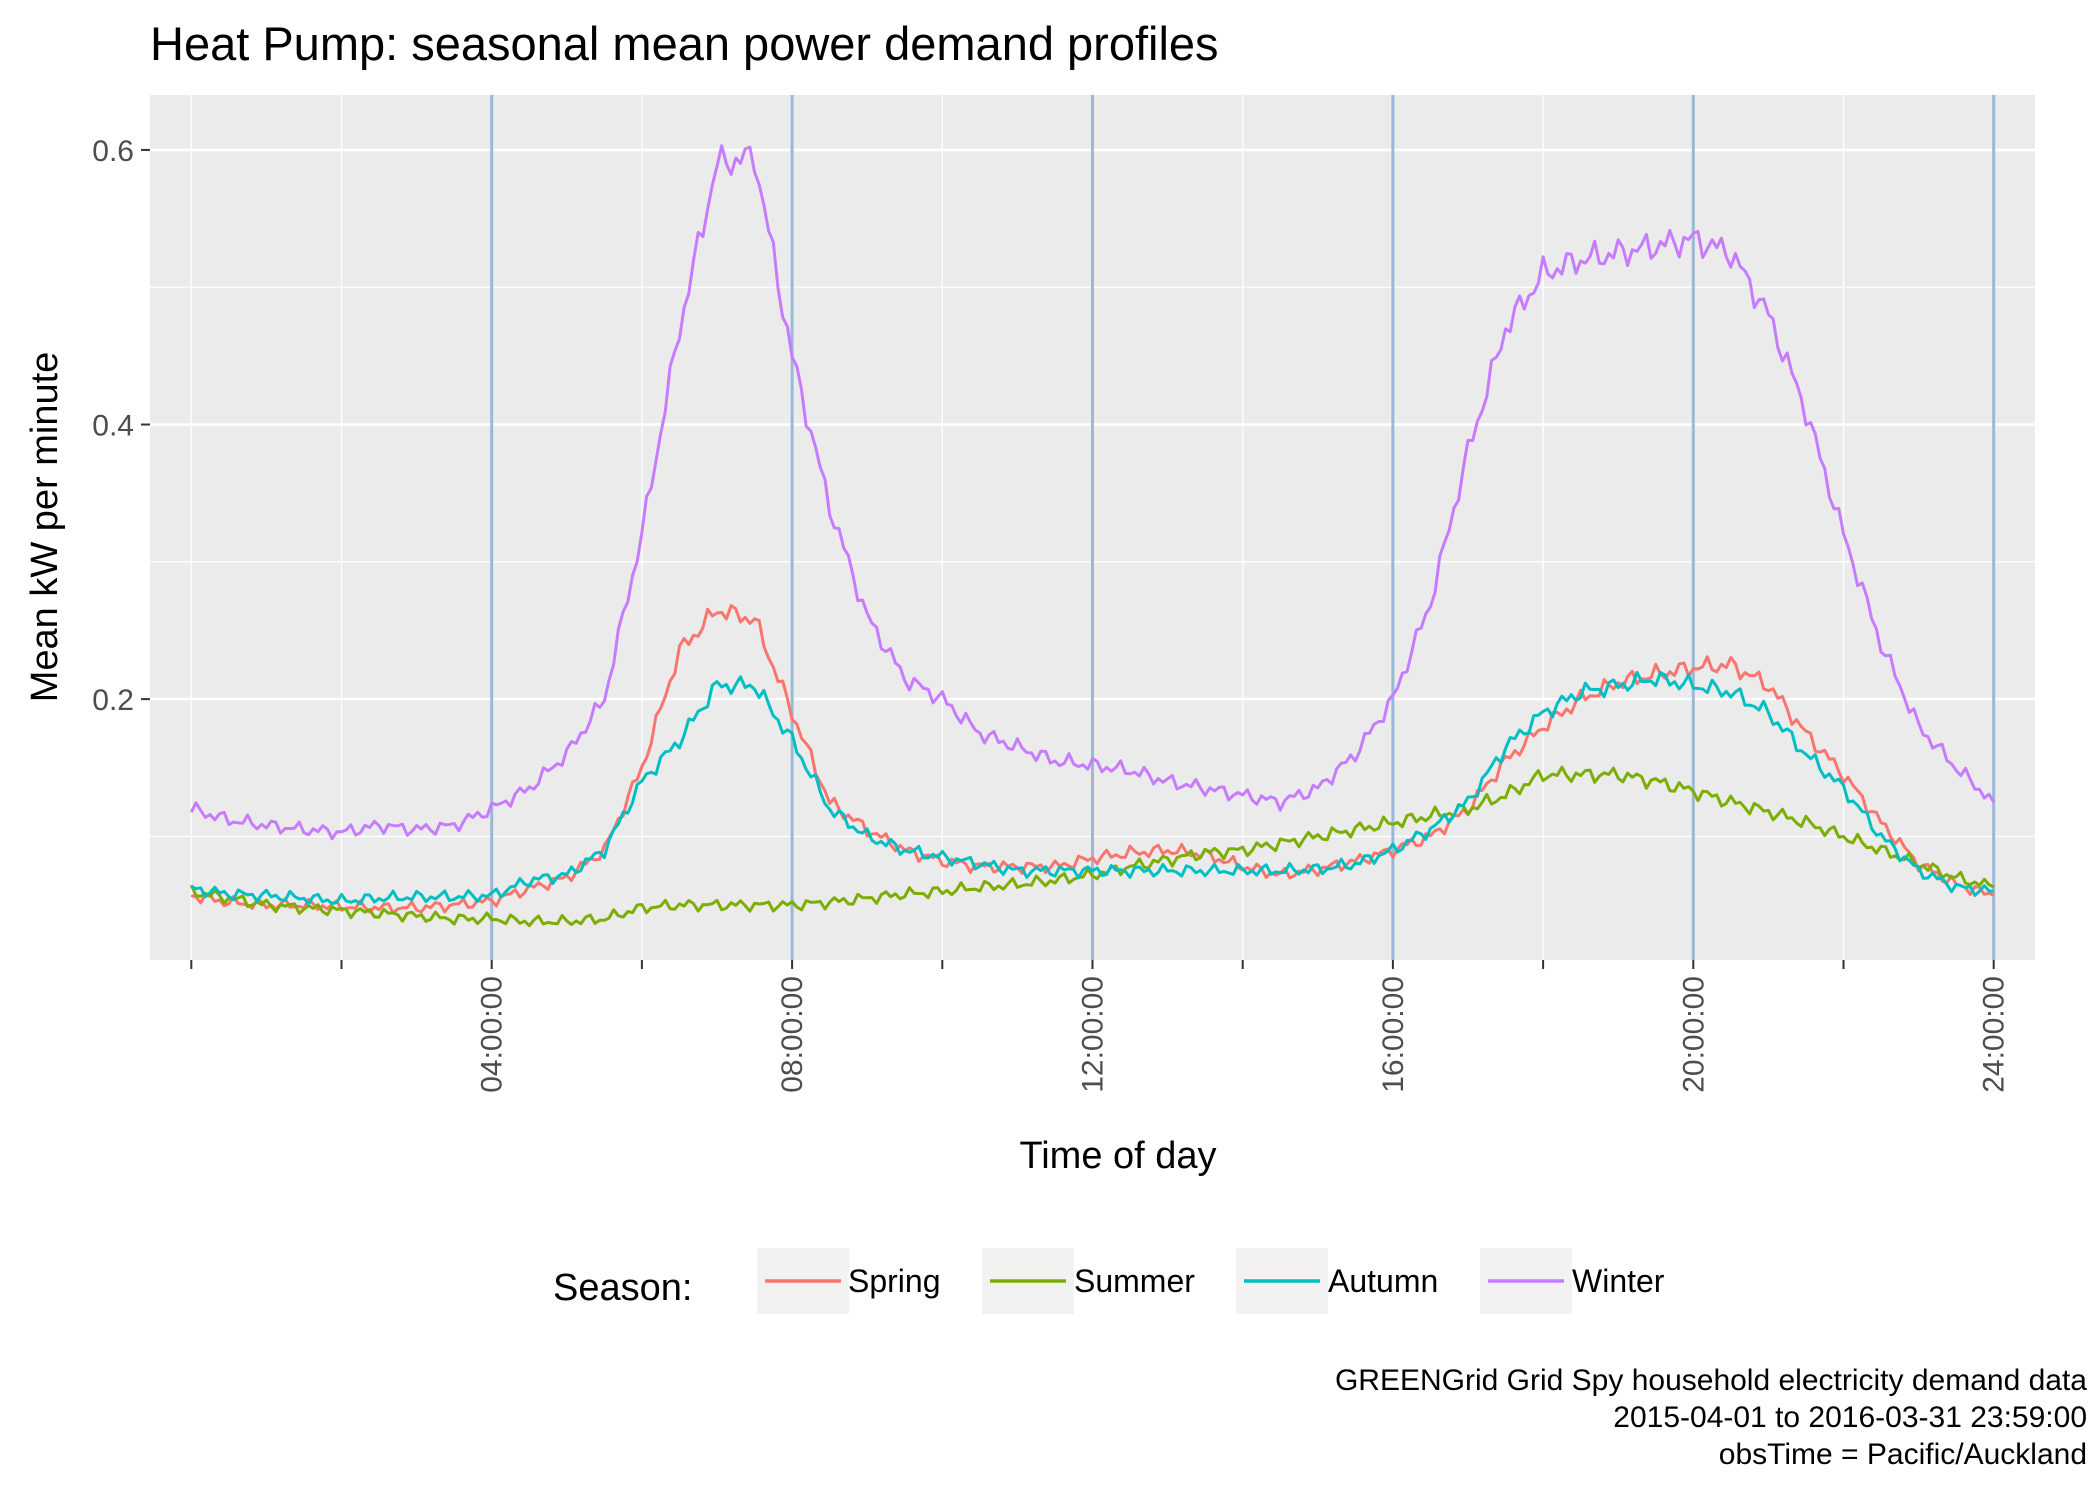  Describe the element at coordinates (1994, 1034) in the screenshot. I see `x-tick-label: 24:00:00` at that location.